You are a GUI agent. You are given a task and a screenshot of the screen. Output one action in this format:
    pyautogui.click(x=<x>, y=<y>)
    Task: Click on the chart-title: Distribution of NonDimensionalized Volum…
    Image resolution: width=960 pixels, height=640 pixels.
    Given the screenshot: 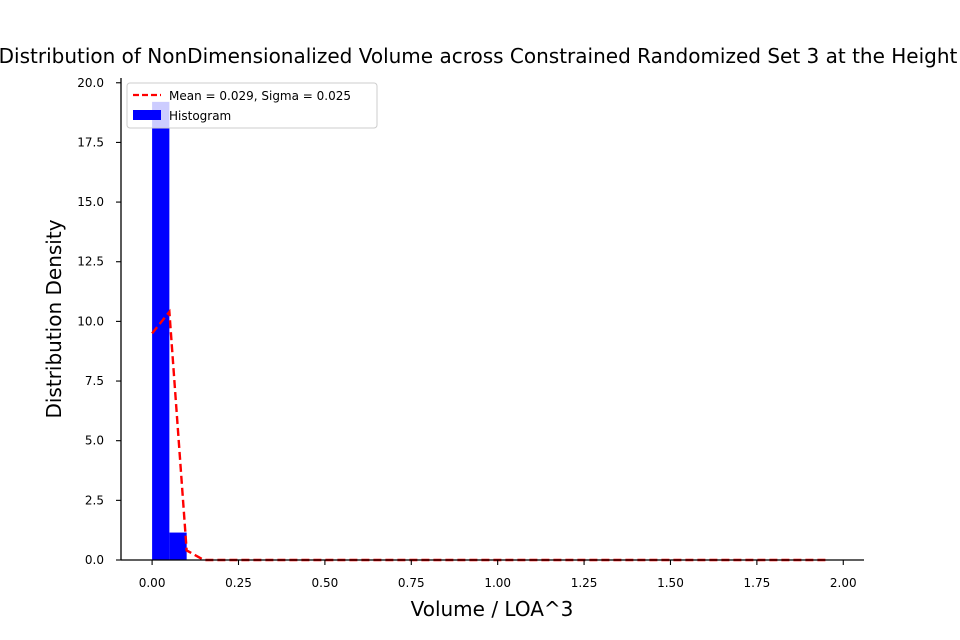 What is the action you would take?
    pyautogui.click(x=479, y=56)
    